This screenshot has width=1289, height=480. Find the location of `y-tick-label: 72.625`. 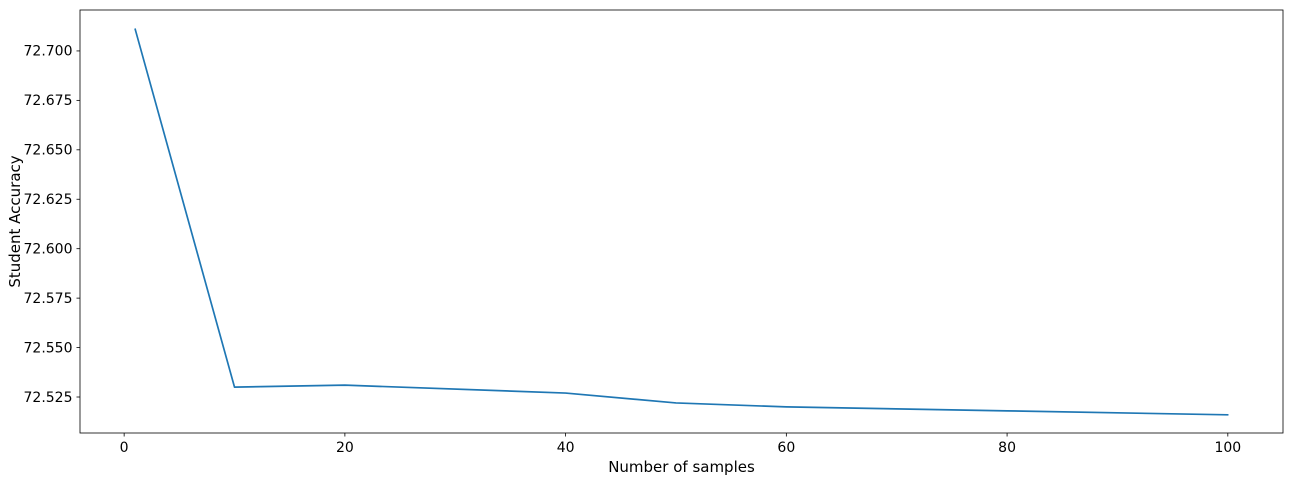

y-tick-label: 72.625 is located at coordinates (48, 200).